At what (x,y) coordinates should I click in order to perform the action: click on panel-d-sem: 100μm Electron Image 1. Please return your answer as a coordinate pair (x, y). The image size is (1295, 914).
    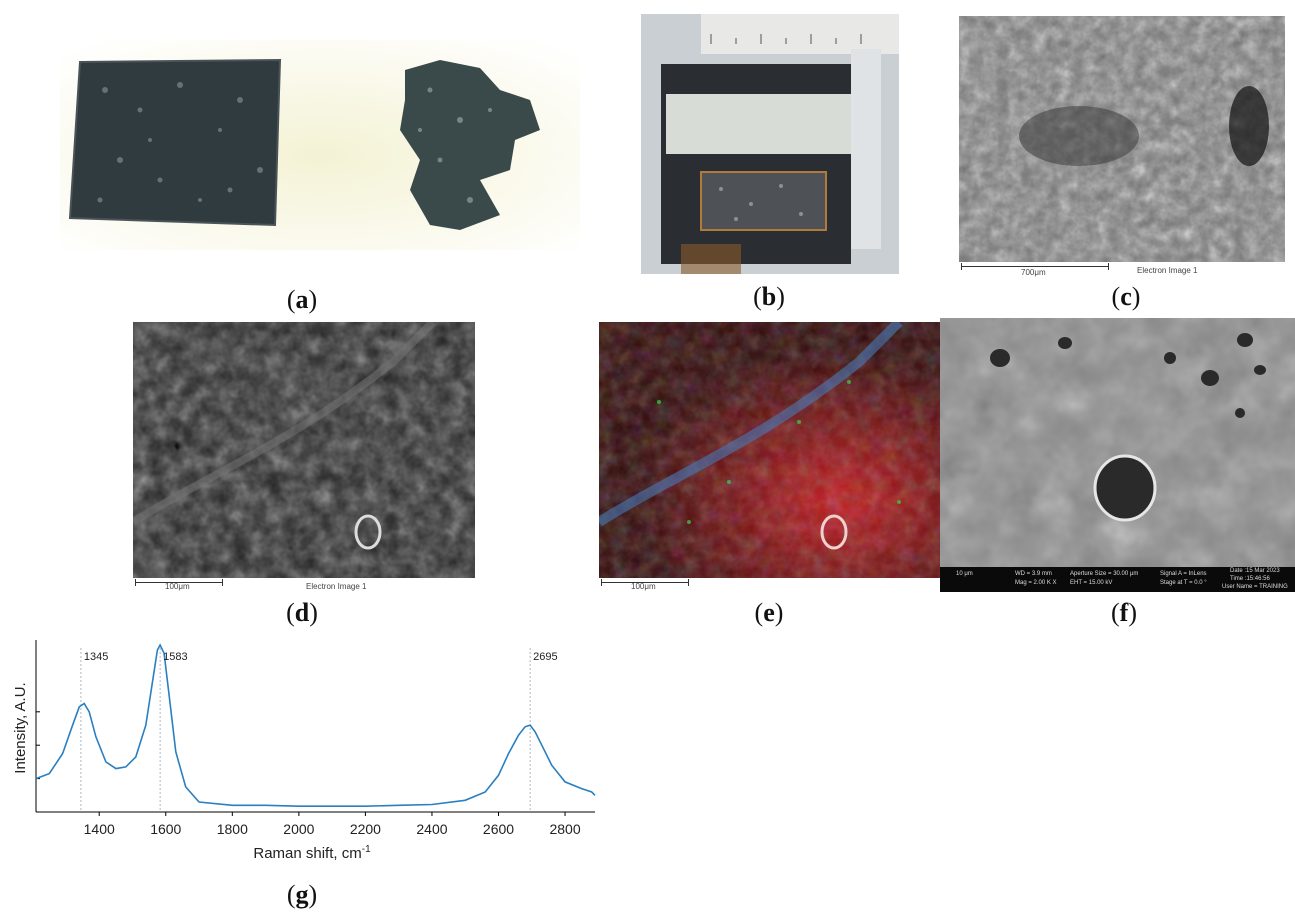
    Looking at the image, I should click on (304, 457).